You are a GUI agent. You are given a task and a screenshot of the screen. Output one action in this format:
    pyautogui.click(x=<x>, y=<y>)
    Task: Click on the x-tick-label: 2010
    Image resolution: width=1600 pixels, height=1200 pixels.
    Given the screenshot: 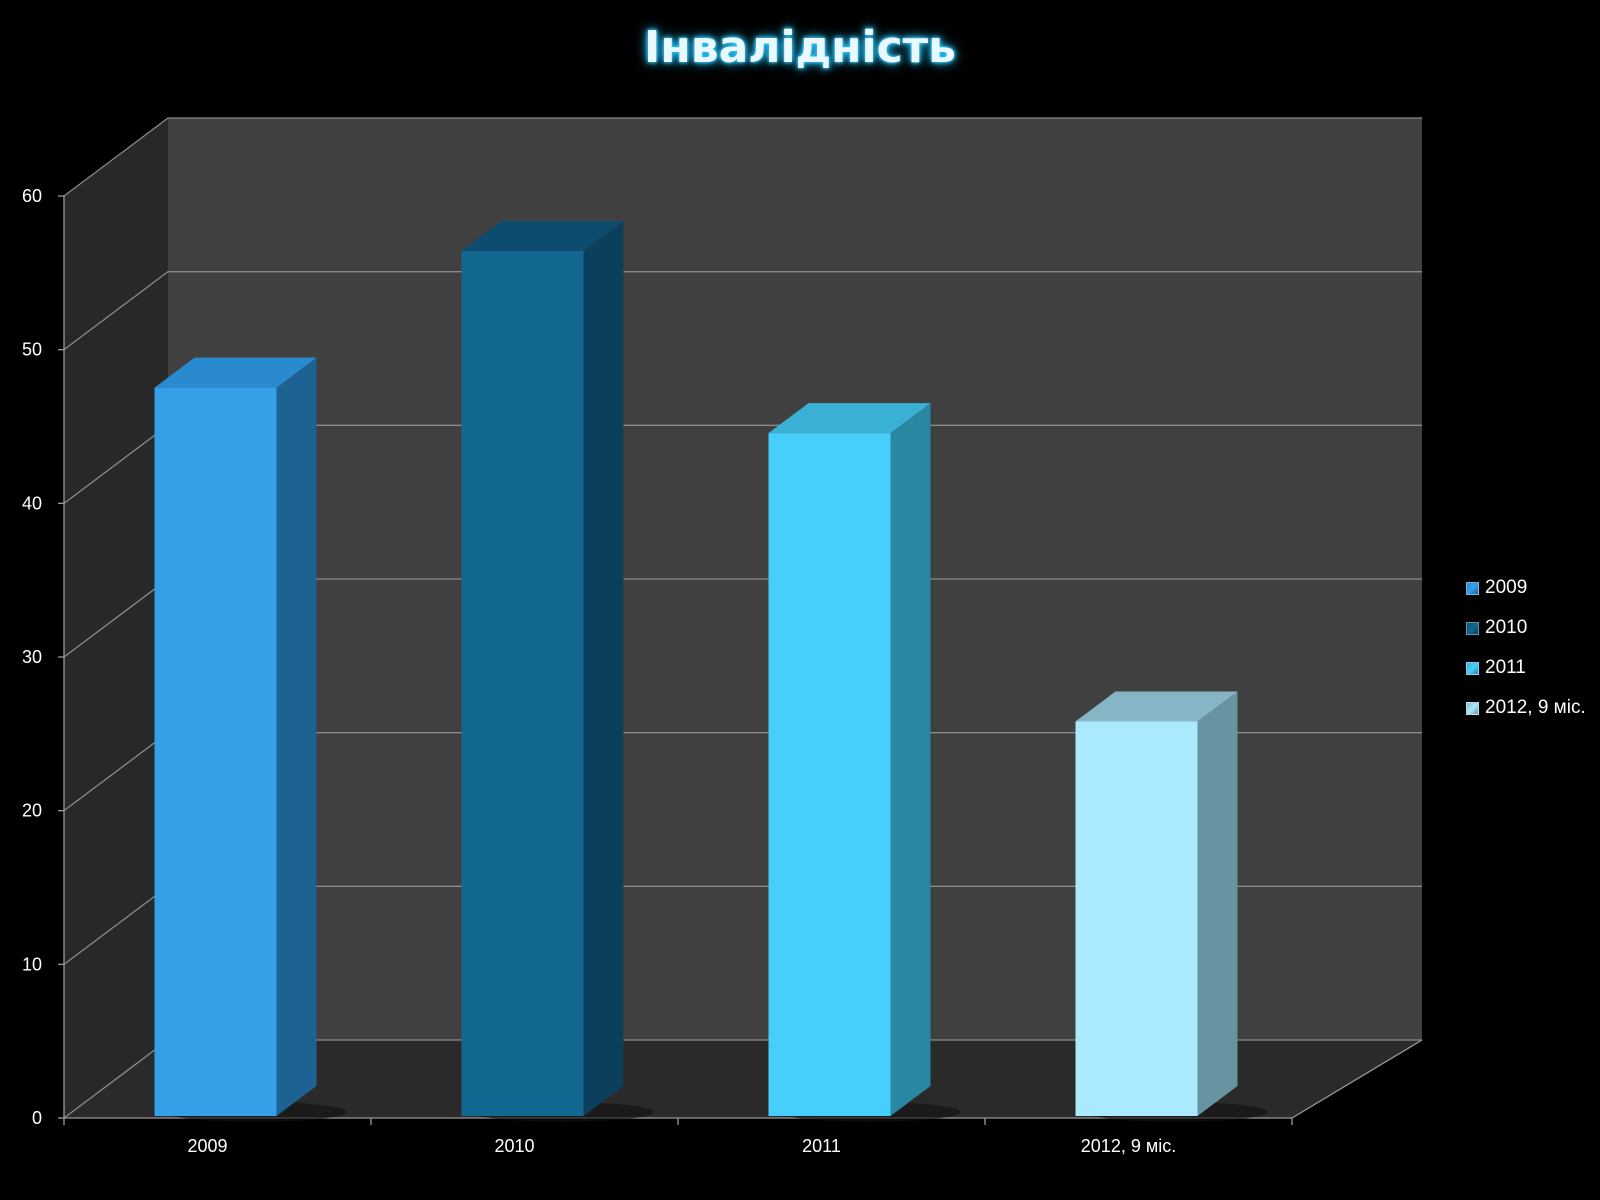 What is the action you would take?
    pyautogui.click(x=514, y=1146)
    